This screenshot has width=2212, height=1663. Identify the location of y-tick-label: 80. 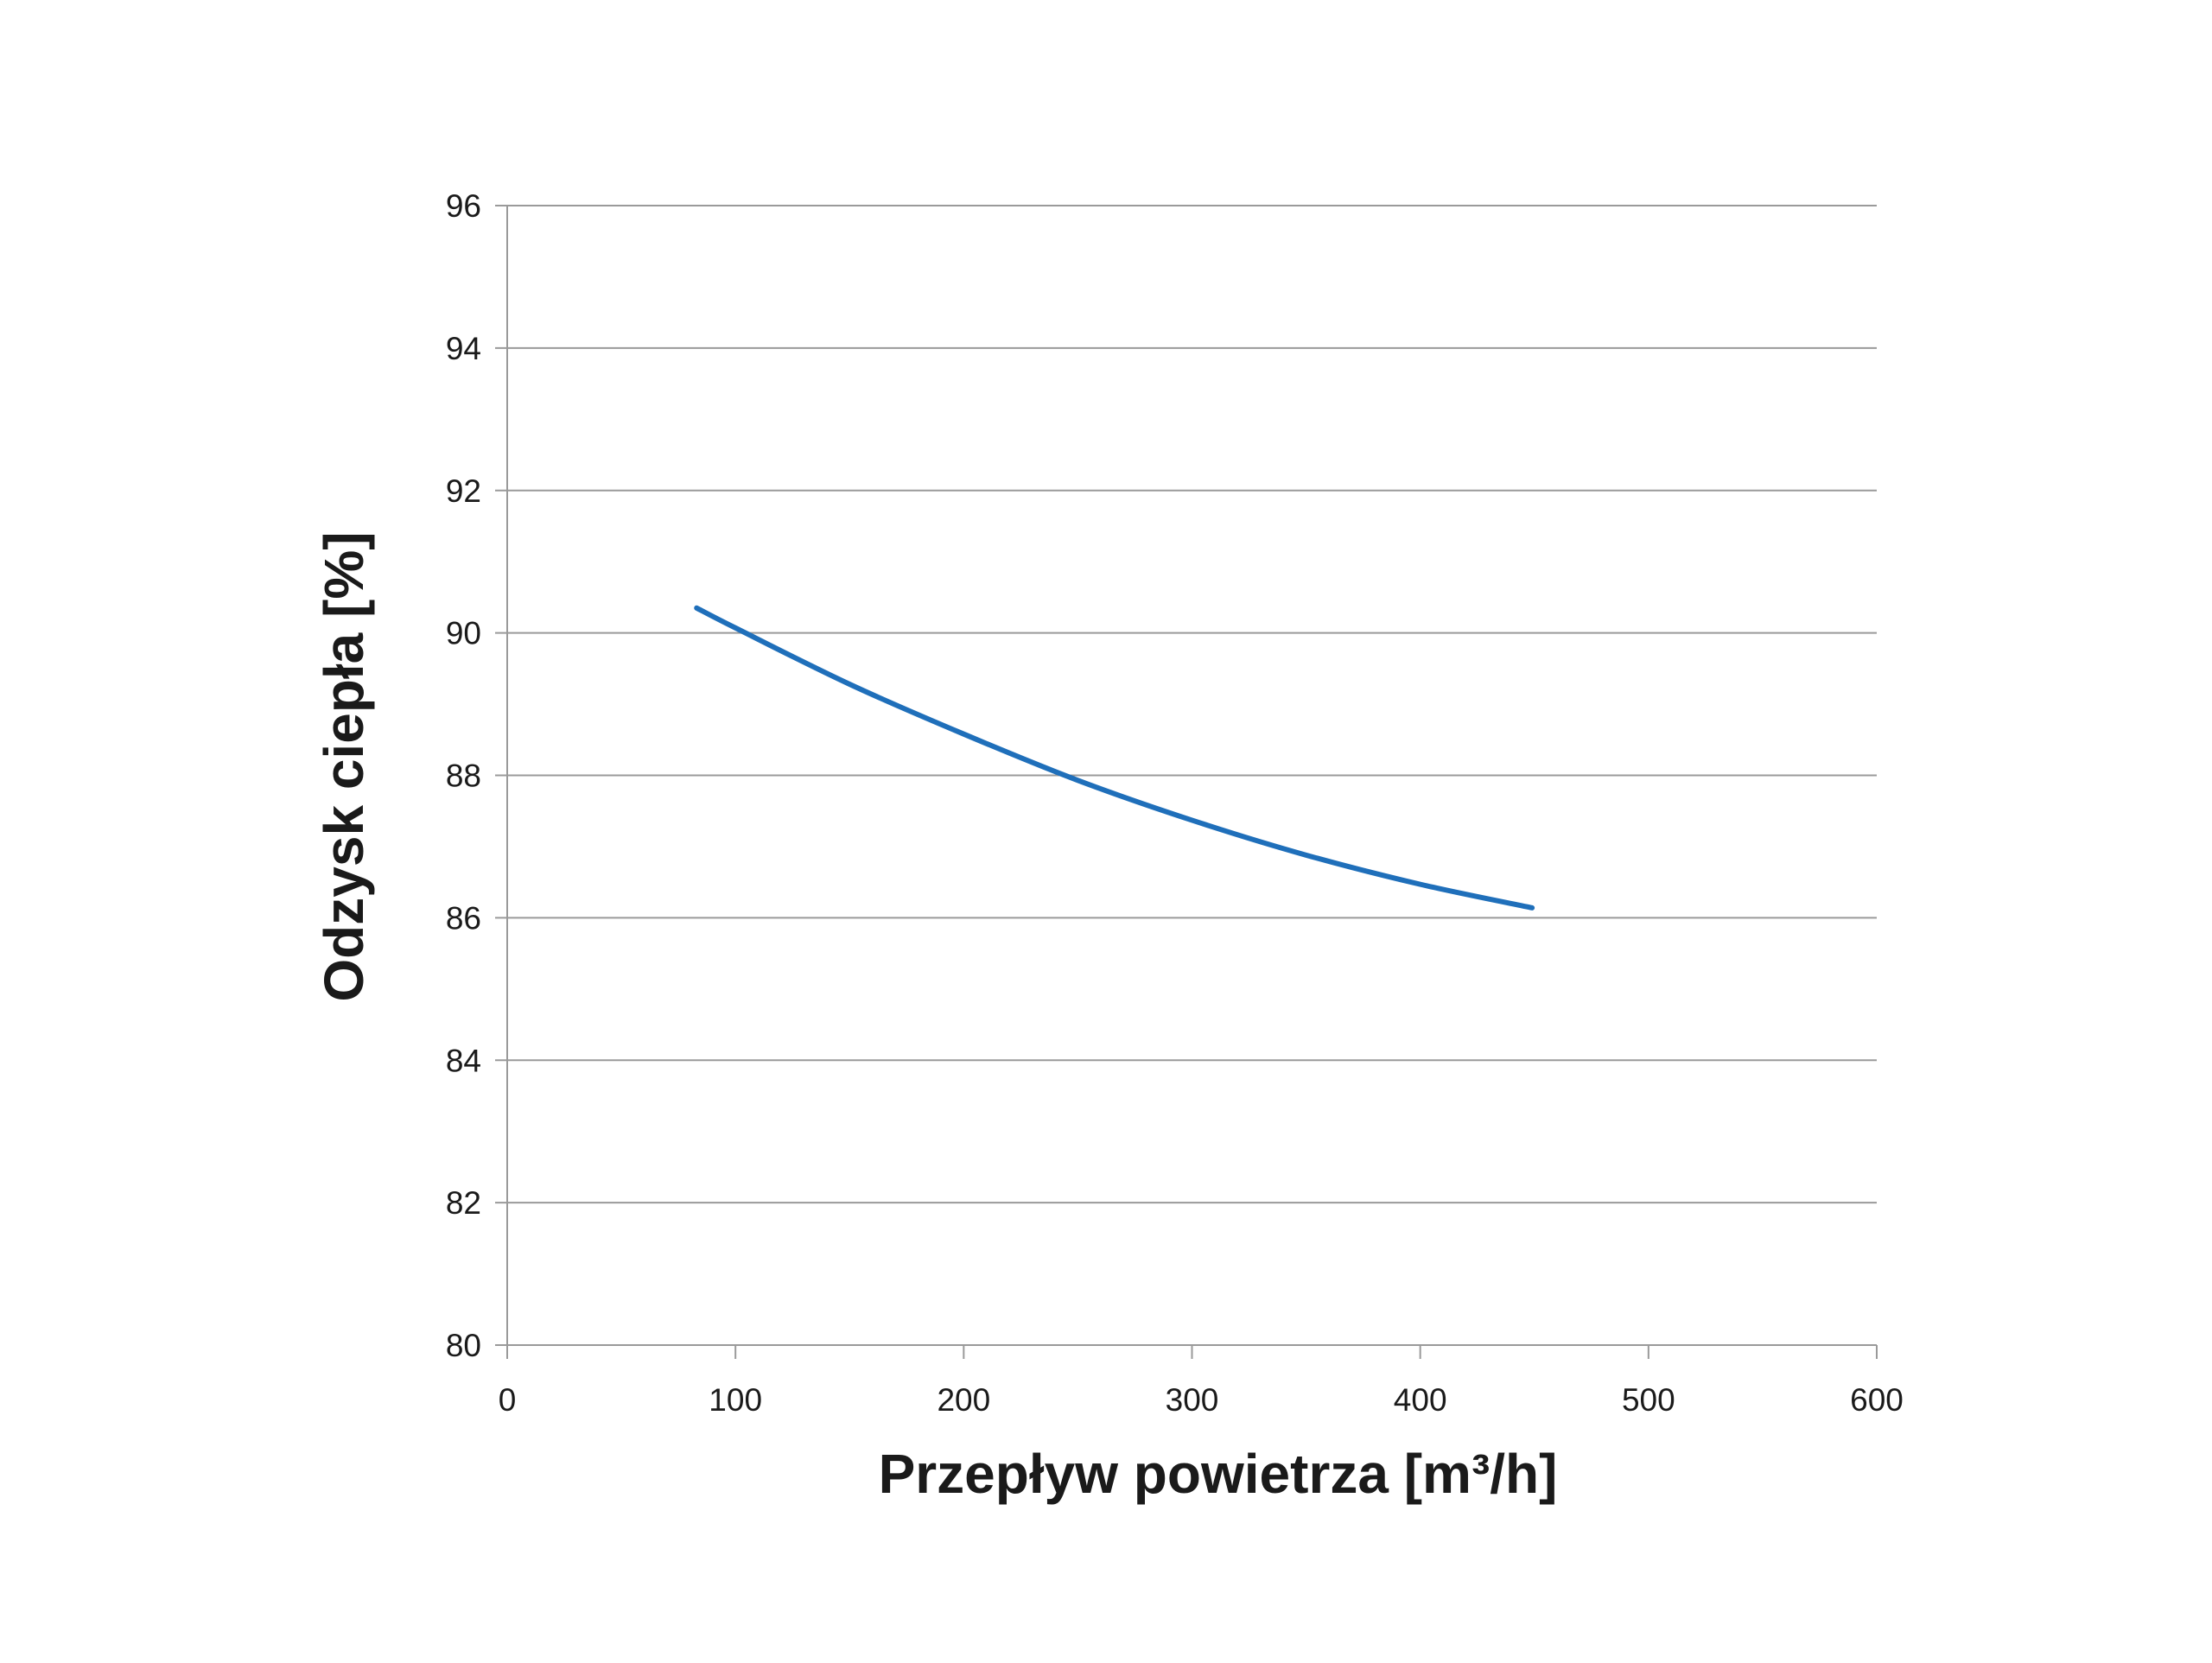
(463, 1345).